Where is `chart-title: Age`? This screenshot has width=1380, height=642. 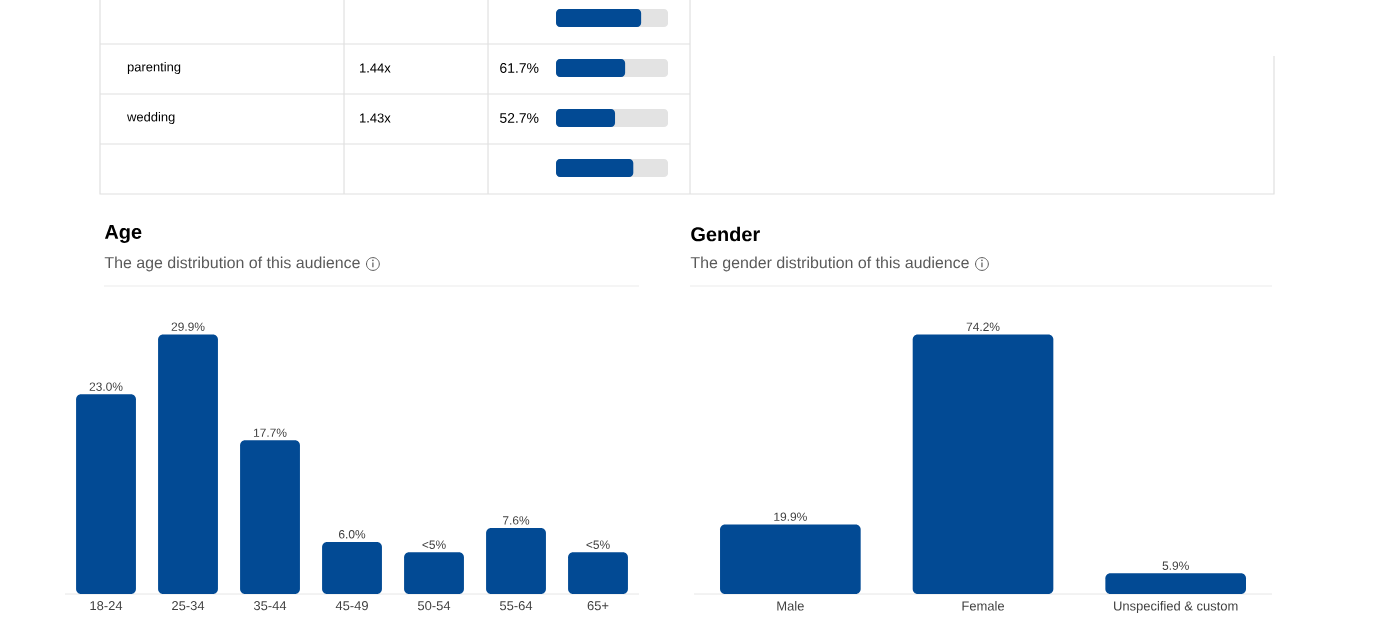 chart-title: Age is located at coordinates (123, 234).